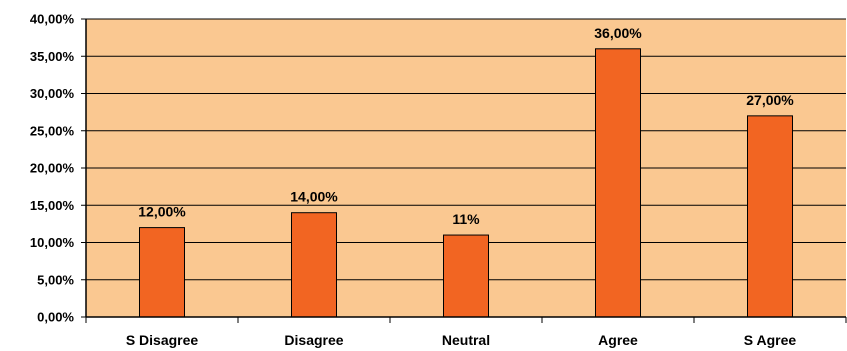 The height and width of the screenshot is (351, 847). What do you see at coordinates (52, 56) in the screenshot?
I see `y-tick-label: 35,00%` at bounding box center [52, 56].